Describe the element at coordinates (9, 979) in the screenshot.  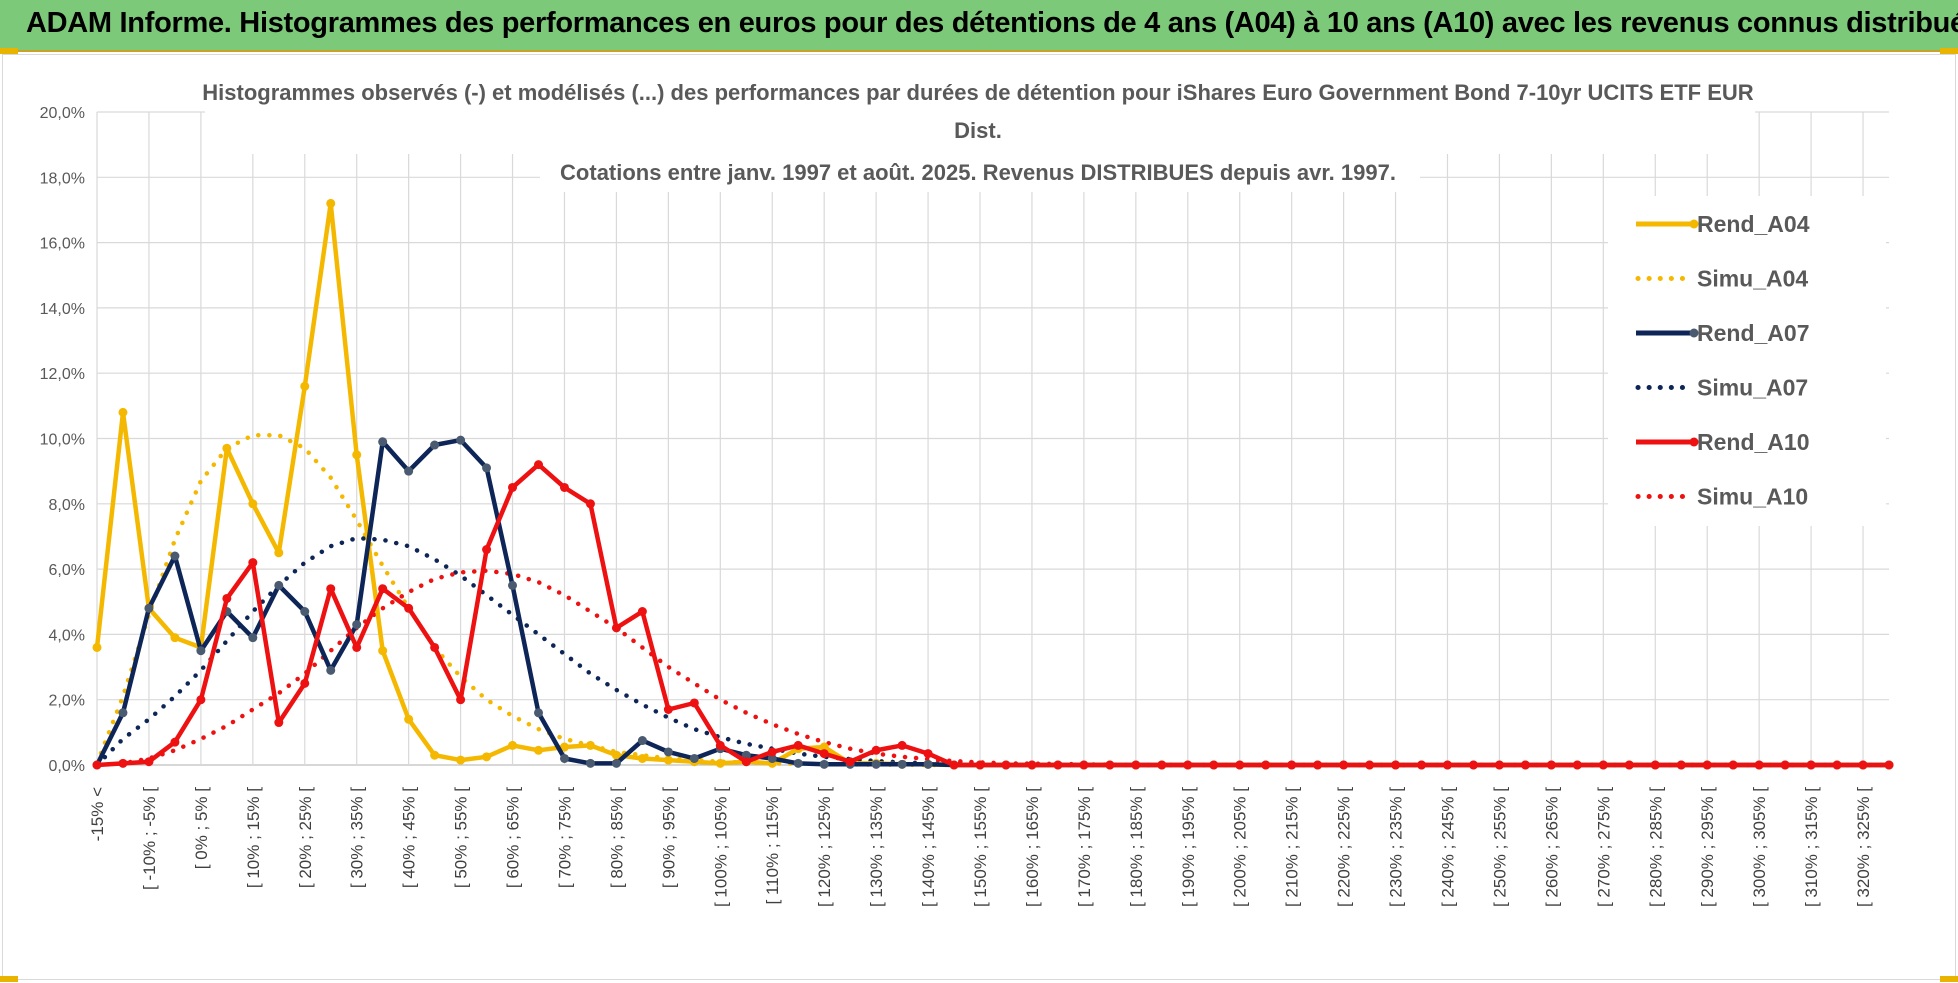
I see `corner-accent-bottom-left` at that location.